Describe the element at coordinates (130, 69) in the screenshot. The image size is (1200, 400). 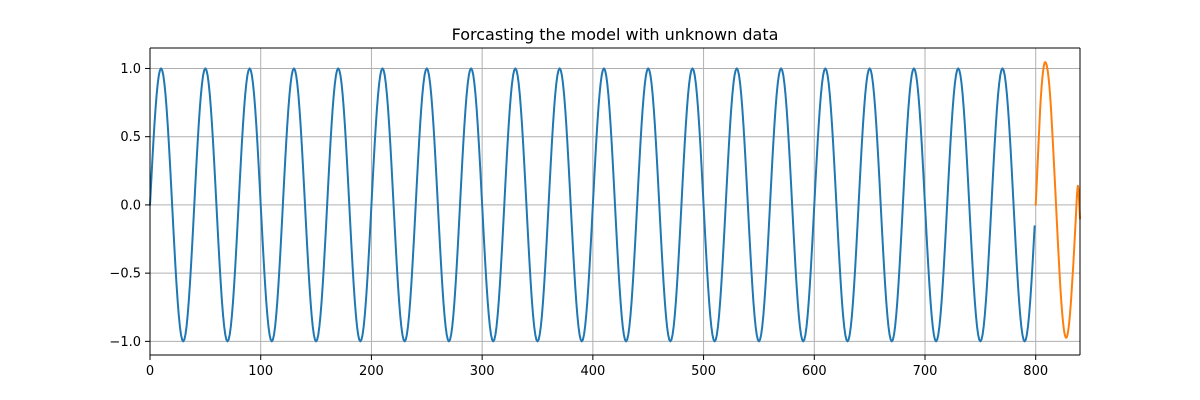
I see `y-tick-label: 1.0` at that location.